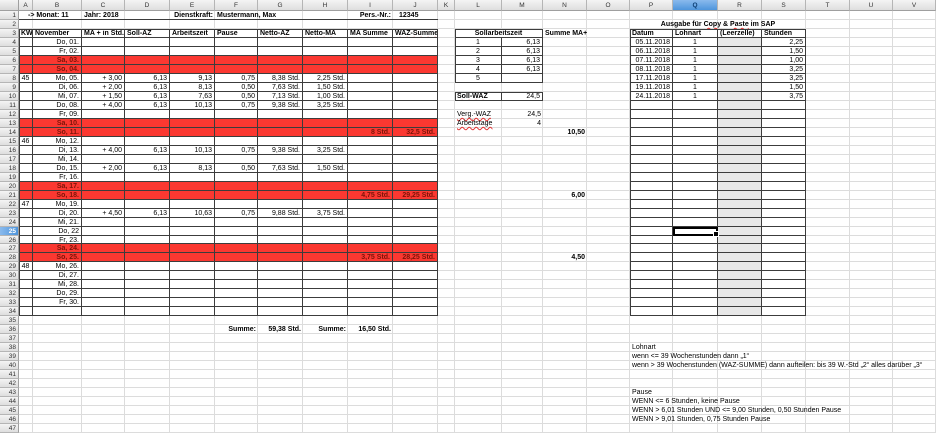  Describe the element at coordinates (236, 177) in the screenshot. I see `cell-F19` at that location.